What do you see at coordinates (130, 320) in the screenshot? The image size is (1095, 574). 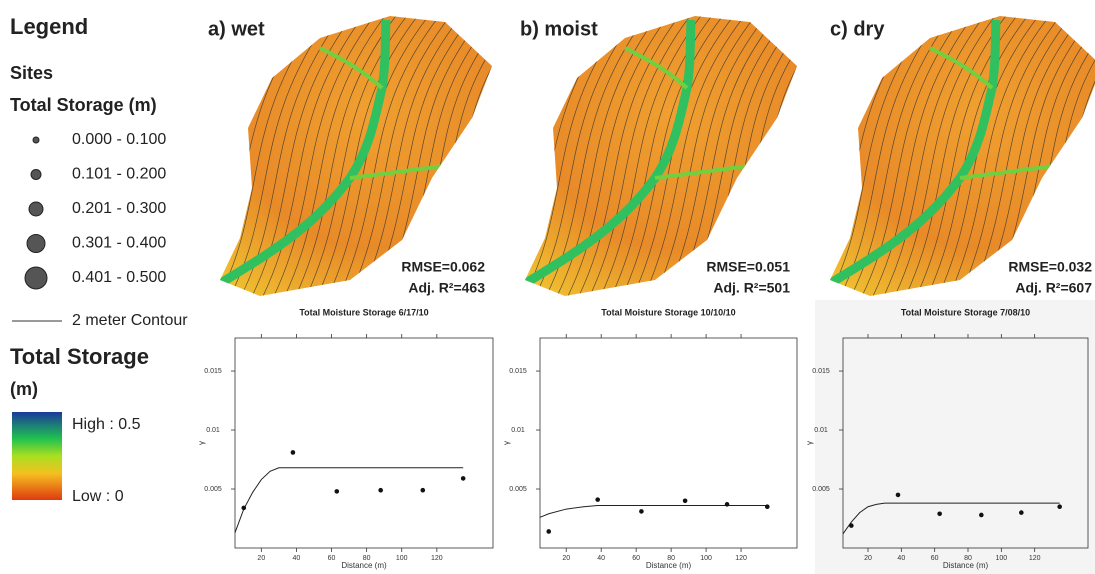 I see `legend-contour: 2 meter Contour` at bounding box center [130, 320].